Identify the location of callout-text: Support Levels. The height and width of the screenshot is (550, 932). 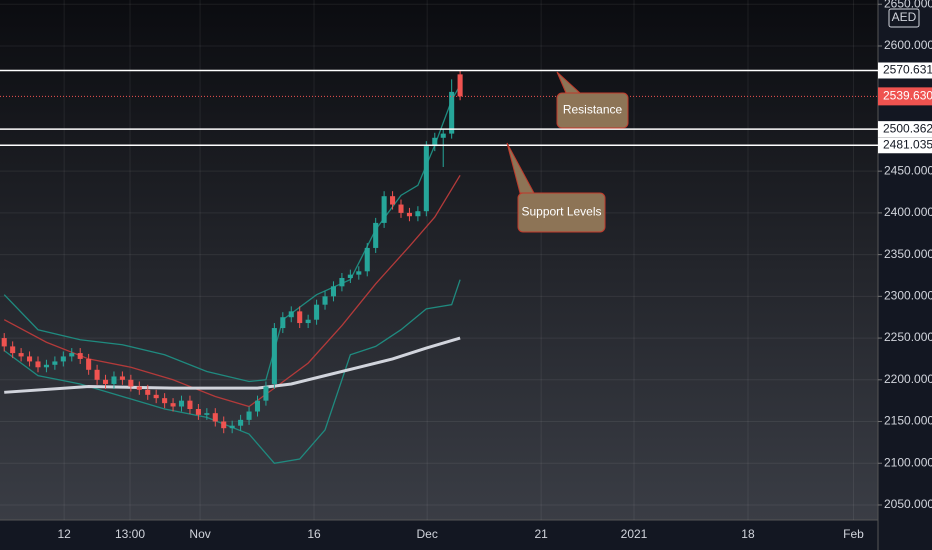
(561, 212).